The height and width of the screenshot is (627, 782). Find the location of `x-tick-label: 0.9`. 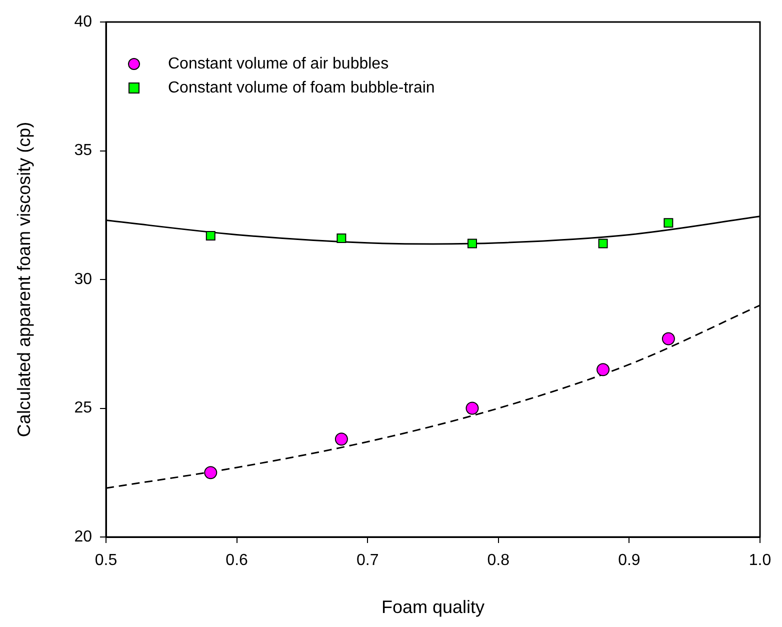

x-tick-label: 0.9 is located at coordinates (629, 561).